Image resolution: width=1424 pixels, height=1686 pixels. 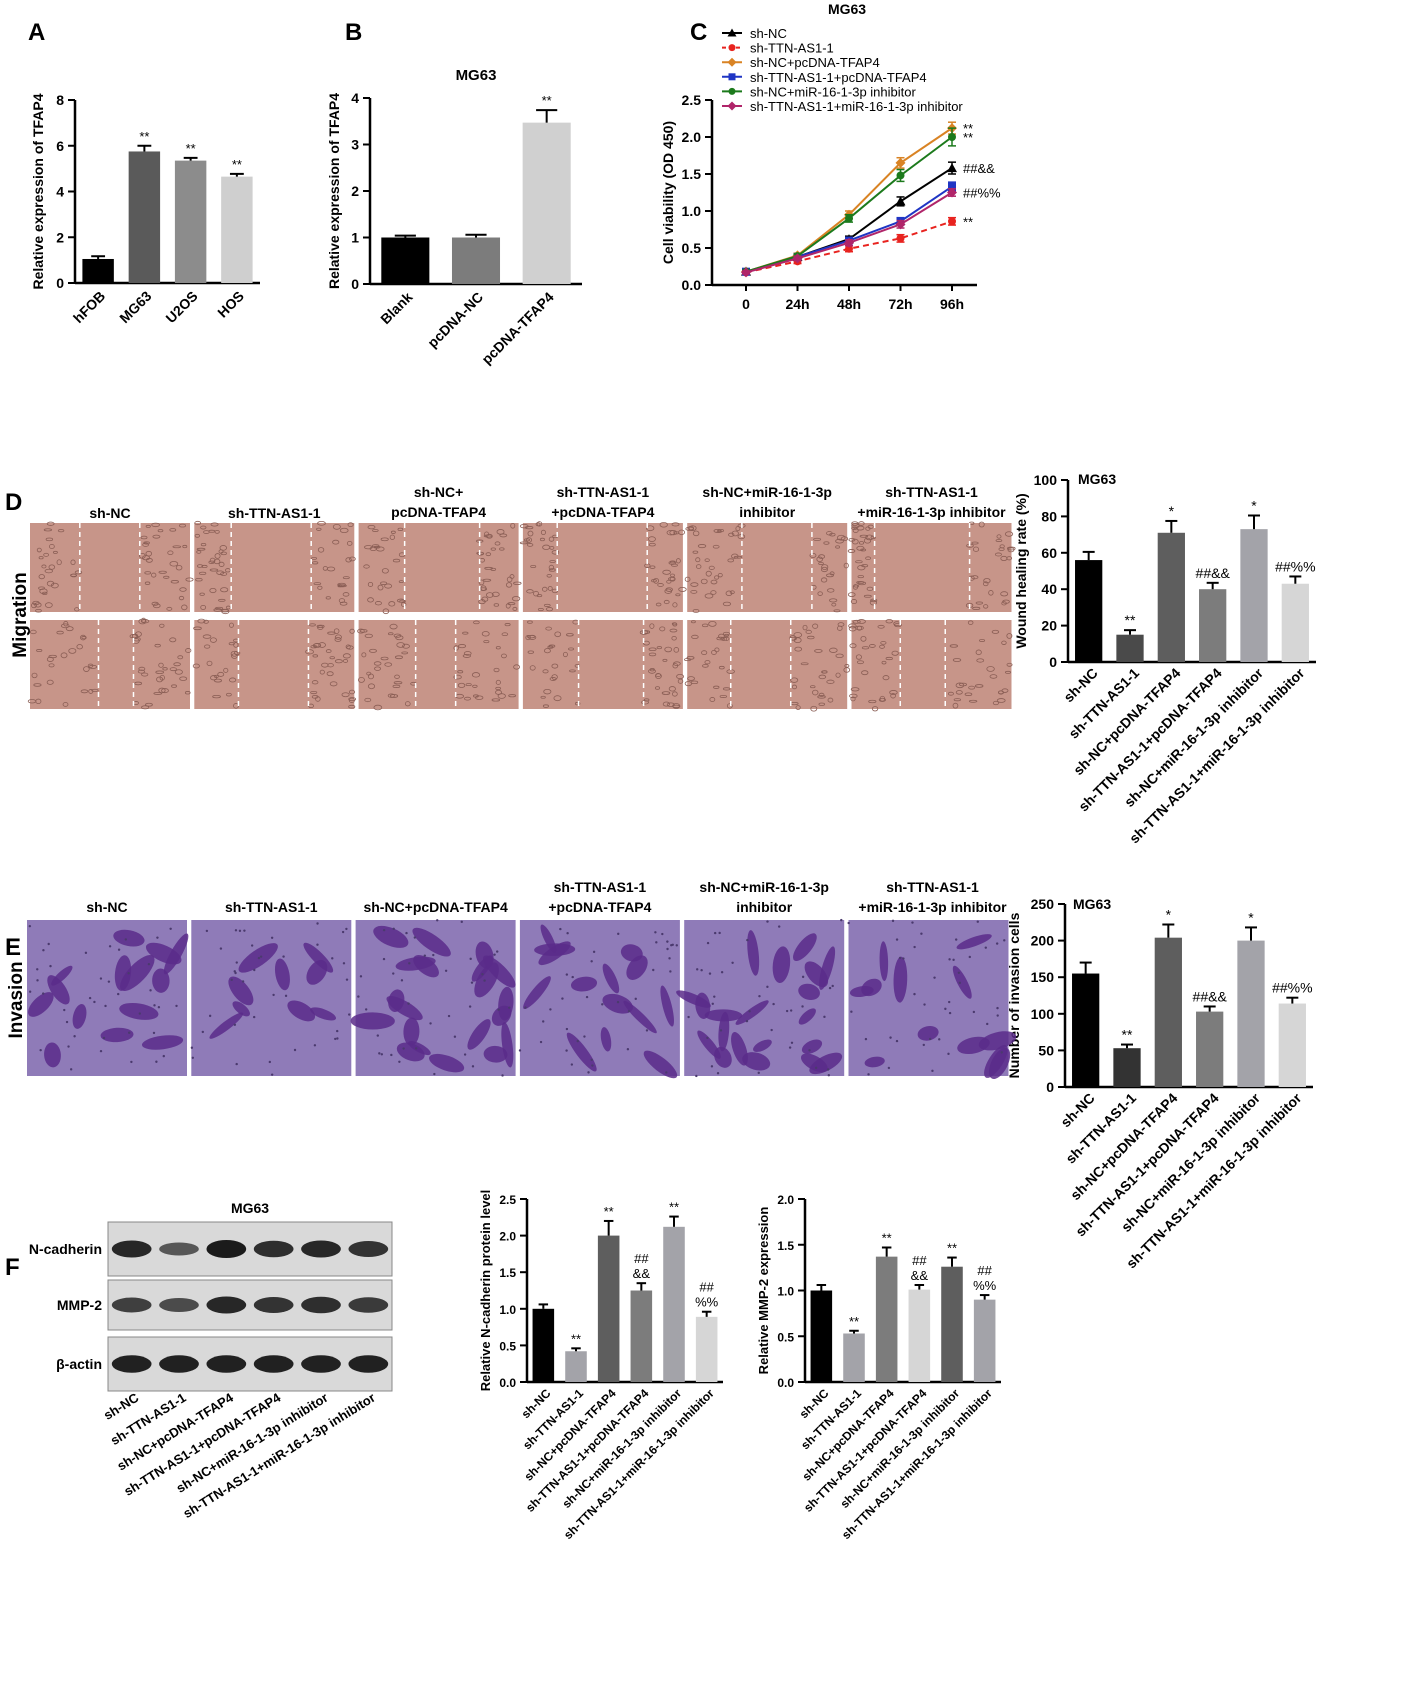 I want to click on series-5: ##%%, so click(x=871, y=232).